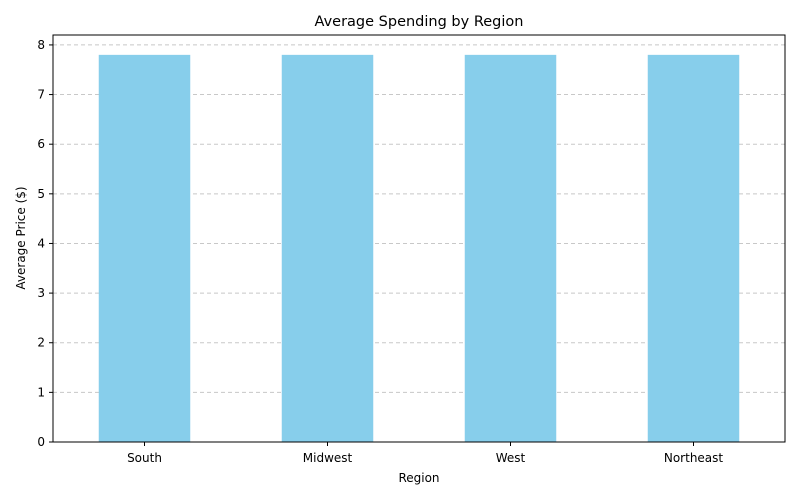  Describe the element at coordinates (418, 478) in the screenshot. I see `x-axis-label: Region` at that location.